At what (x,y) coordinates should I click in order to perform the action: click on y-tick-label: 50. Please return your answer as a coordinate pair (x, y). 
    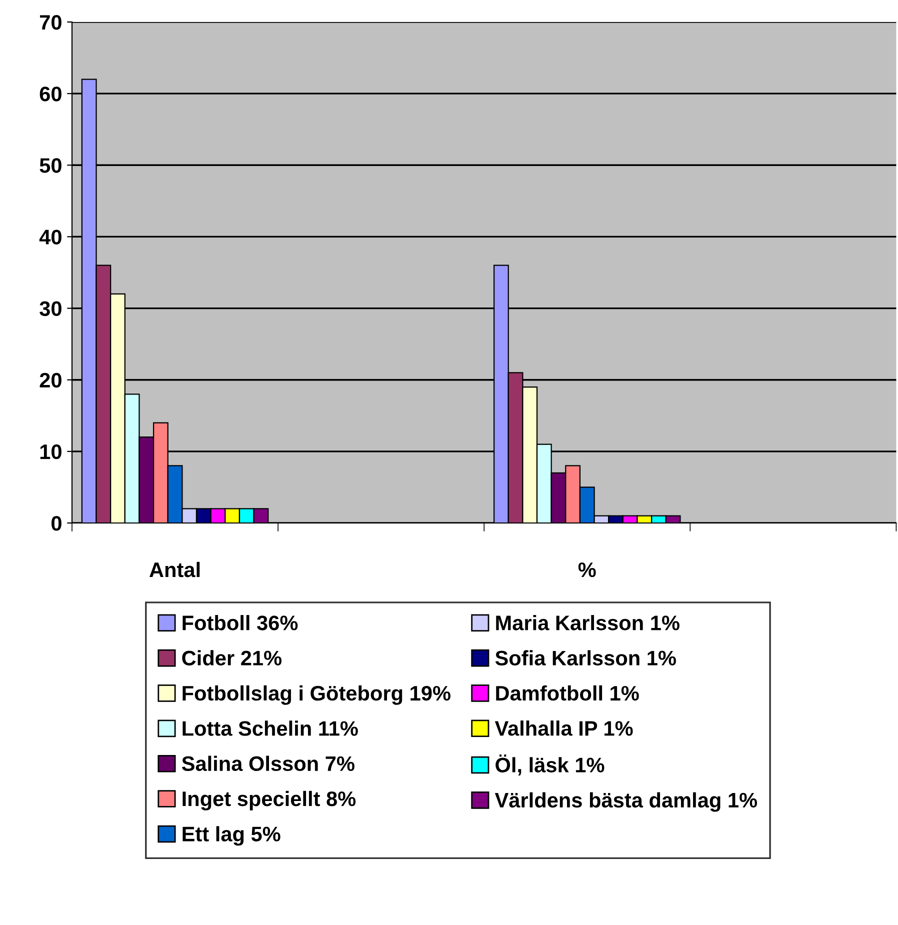
    Looking at the image, I should click on (51, 165).